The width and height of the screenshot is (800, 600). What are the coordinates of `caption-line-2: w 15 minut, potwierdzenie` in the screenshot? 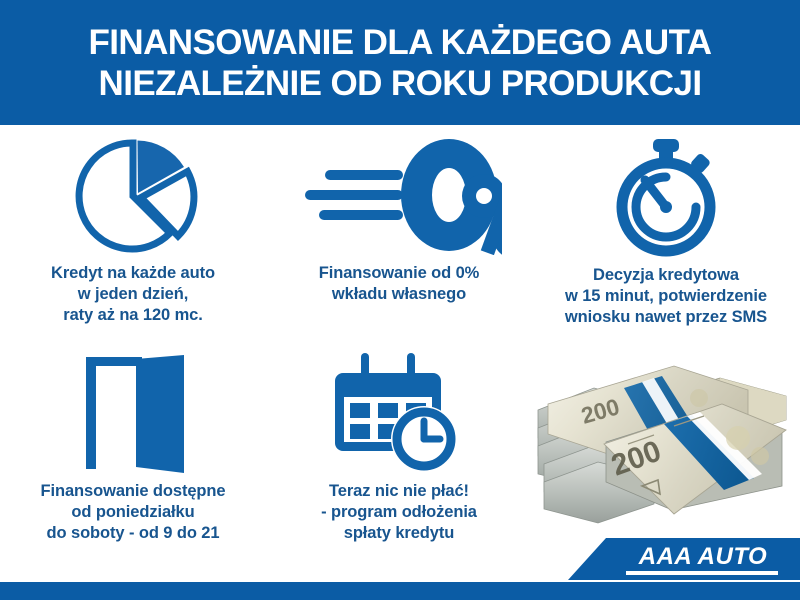 It's located at (666, 296).